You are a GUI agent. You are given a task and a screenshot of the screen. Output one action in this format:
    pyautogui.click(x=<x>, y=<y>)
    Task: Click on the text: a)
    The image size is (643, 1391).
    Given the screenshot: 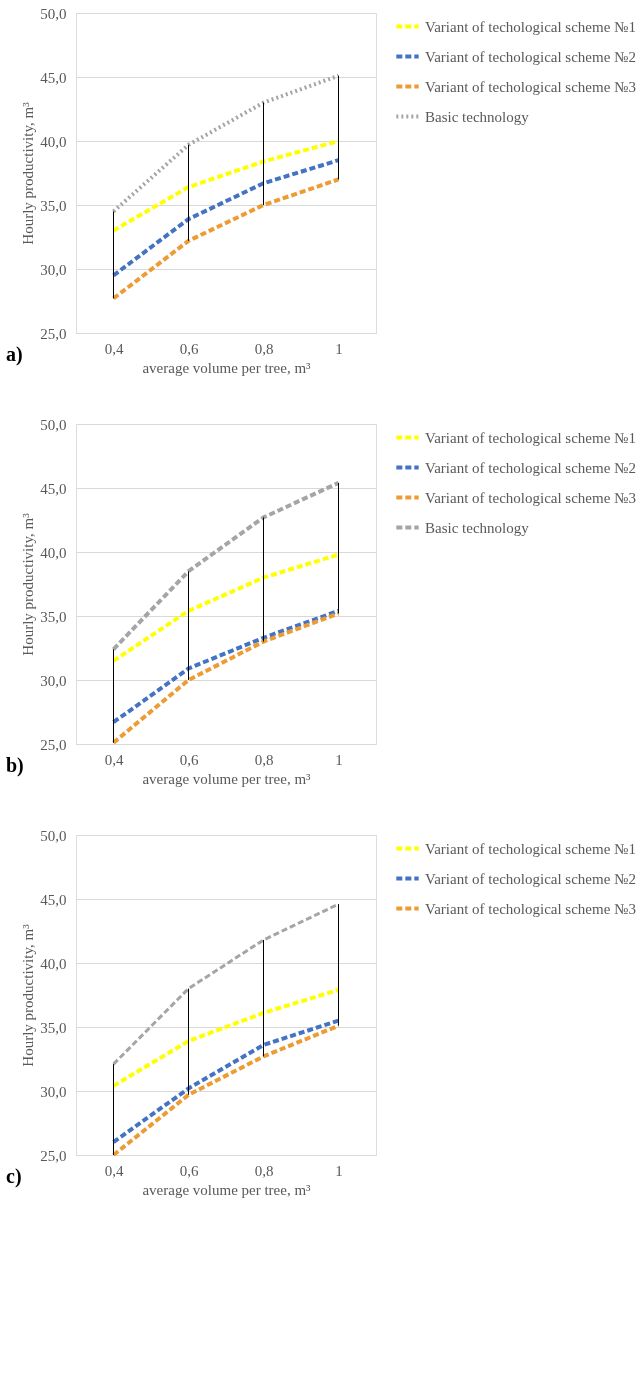 What is the action you would take?
    pyautogui.click(x=14, y=354)
    